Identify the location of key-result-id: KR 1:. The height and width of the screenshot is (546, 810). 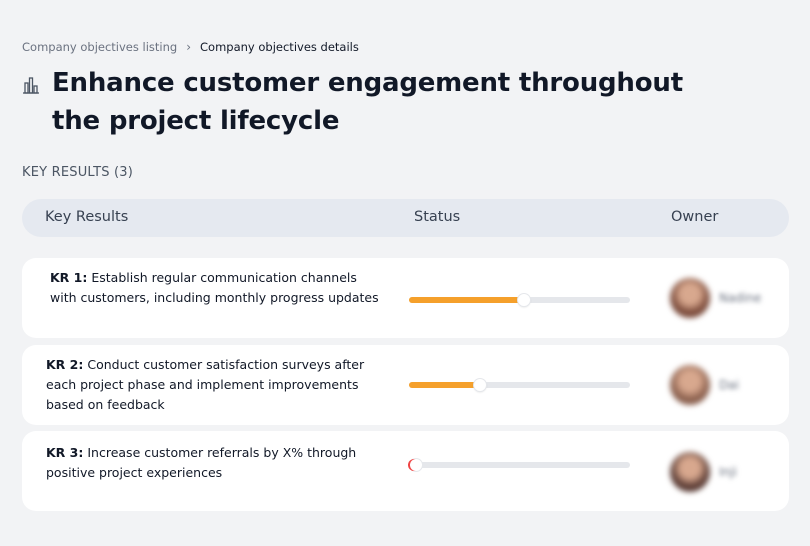
(69, 277).